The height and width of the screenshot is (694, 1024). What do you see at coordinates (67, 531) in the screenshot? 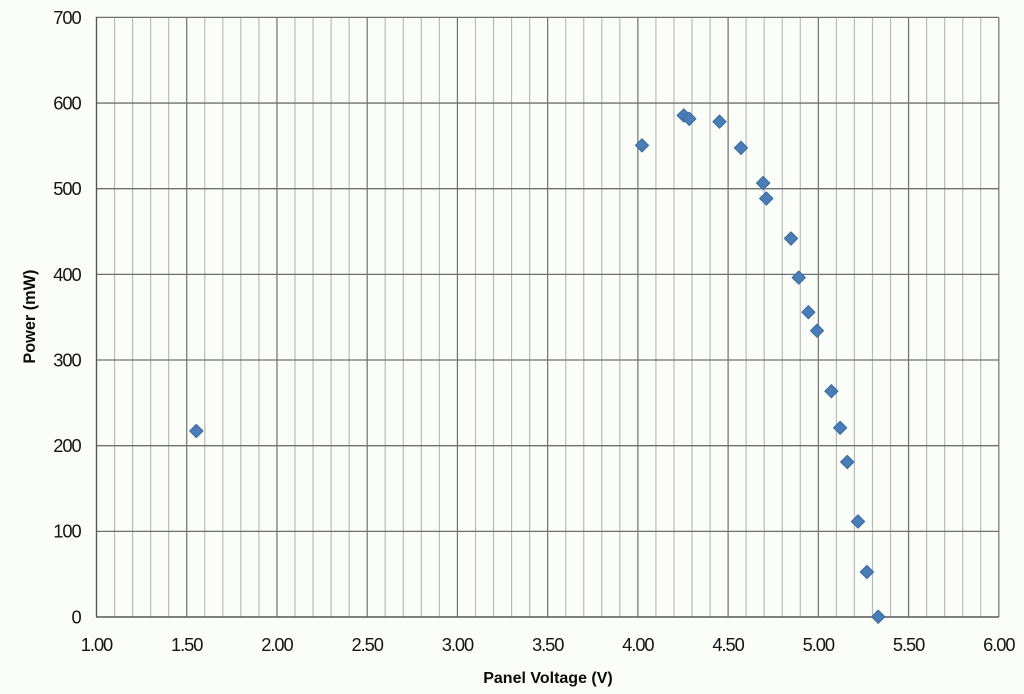
I see `svg-text: 100` at bounding box center [67, 531].